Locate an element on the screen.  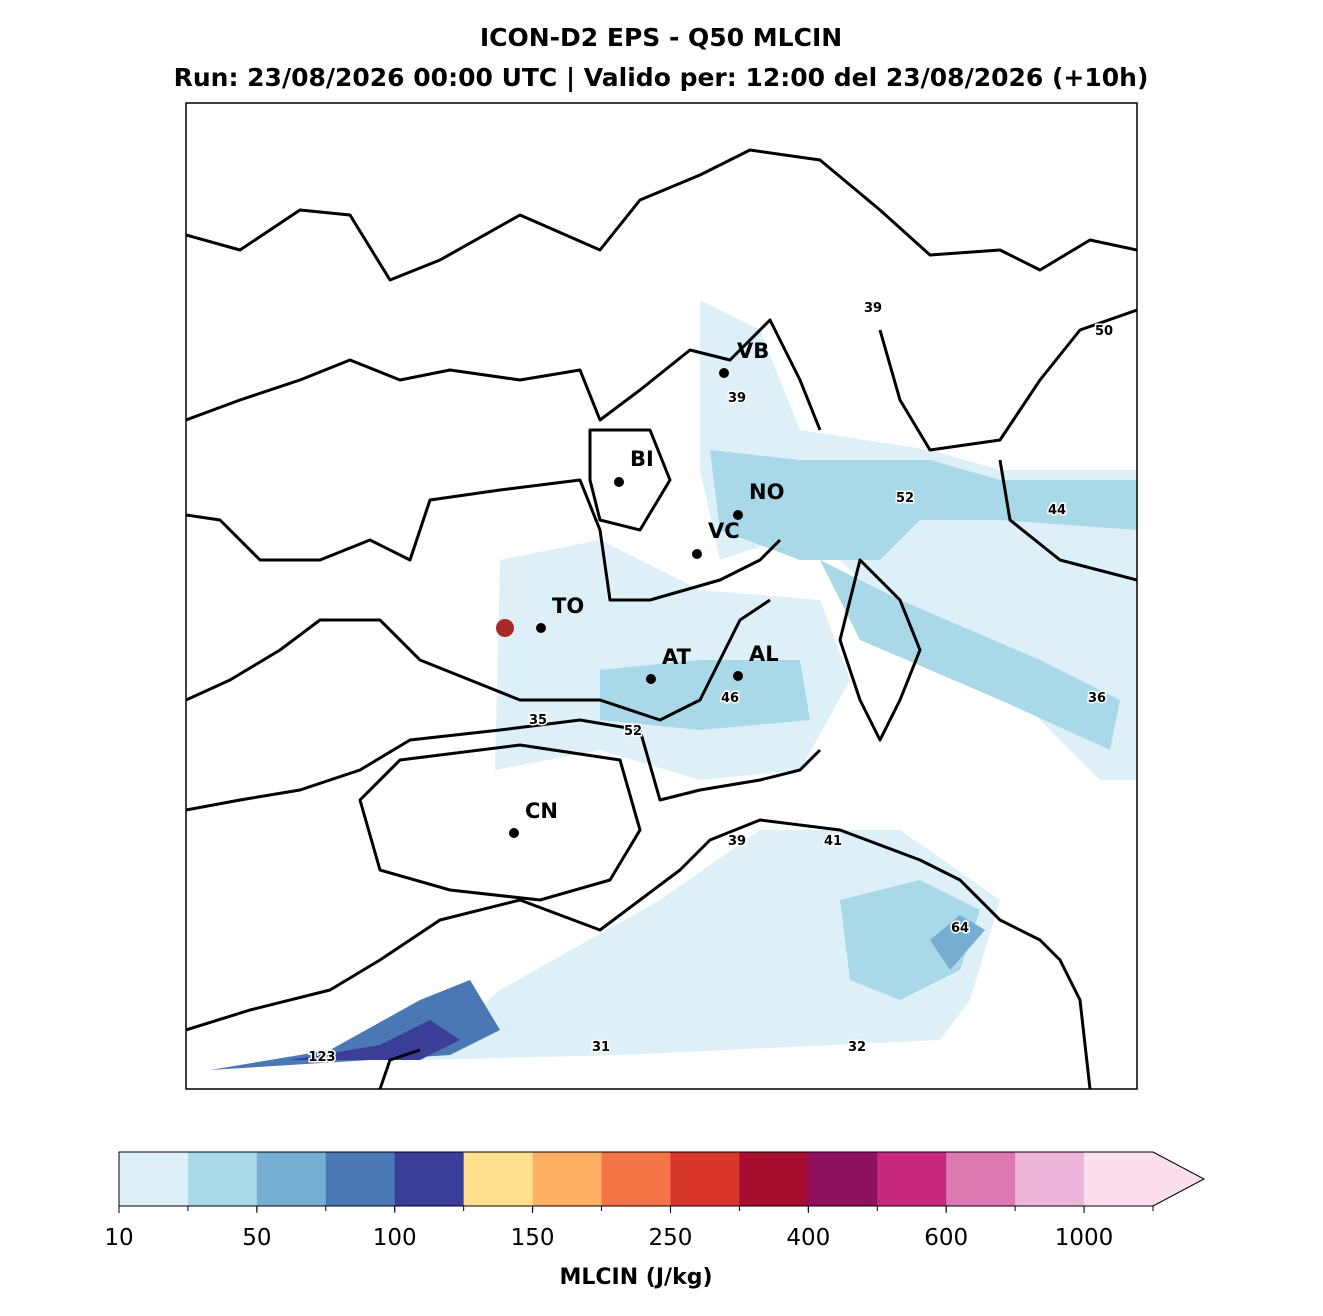
marker is located at coordinates (505, 628).